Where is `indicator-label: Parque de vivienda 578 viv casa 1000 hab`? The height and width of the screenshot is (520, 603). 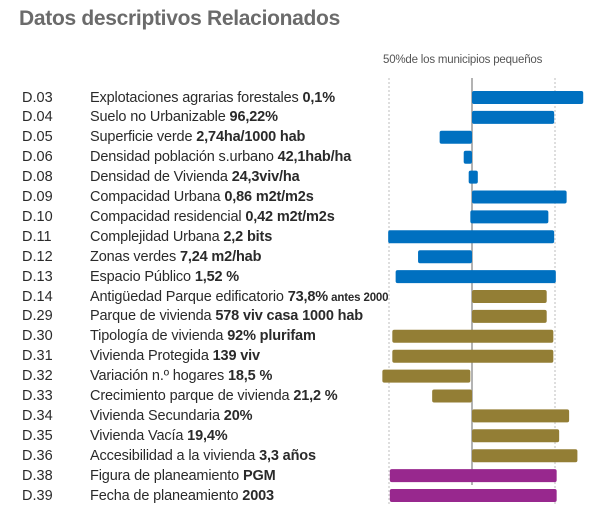
indicator-label: Parque de vivienda 578 viv casa 1000 hab is located at coordinates (226, 316).